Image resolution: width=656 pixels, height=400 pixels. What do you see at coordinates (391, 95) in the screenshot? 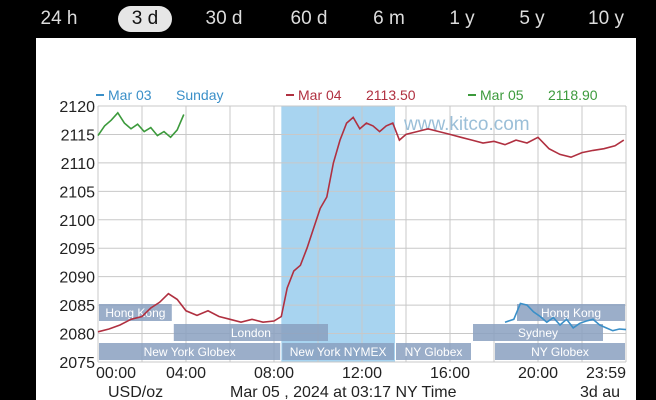
I see `legend-value: 2113.50` at bounding box center [391, 95].